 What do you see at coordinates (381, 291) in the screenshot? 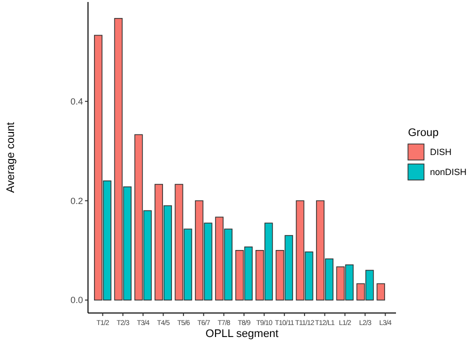
I see `bar` at bounding box center [381, 291].